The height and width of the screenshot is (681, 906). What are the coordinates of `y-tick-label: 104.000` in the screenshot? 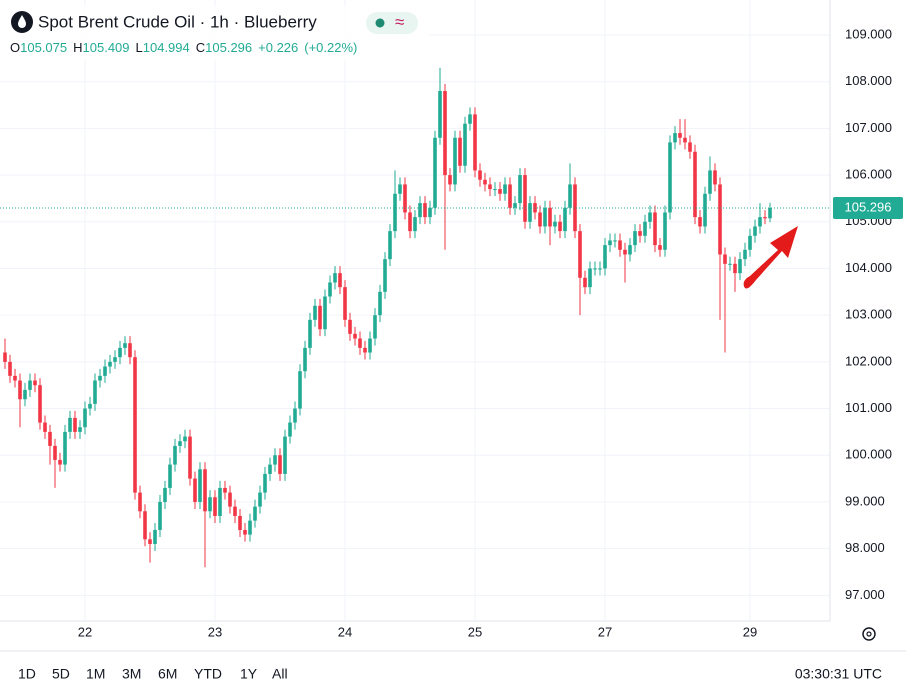 It's located at (868, 267).